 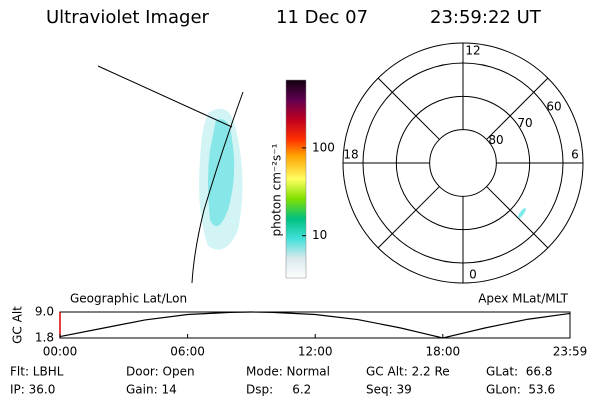 I want to click on footer-field: Mode: Normal, so click(x=288, y=372).